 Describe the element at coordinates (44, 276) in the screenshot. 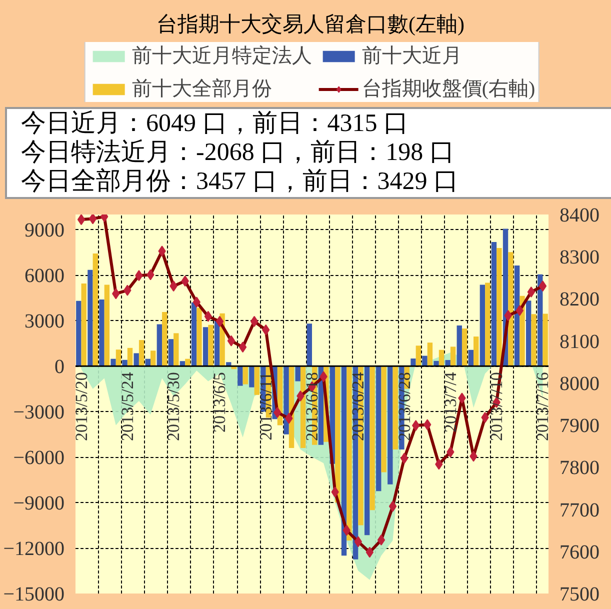

I see `y-tick-label: 6000` at that location.